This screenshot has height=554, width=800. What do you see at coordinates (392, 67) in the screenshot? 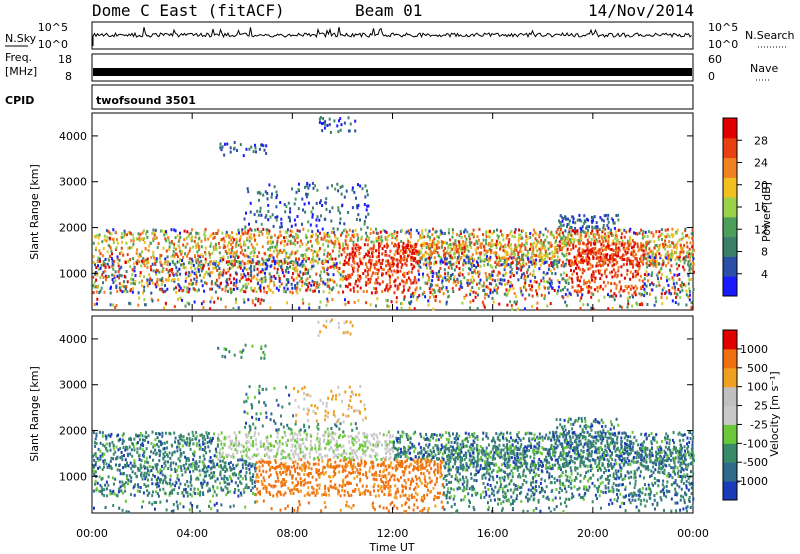
I see `freq-panel-frame` at bounding box center [392, 67].